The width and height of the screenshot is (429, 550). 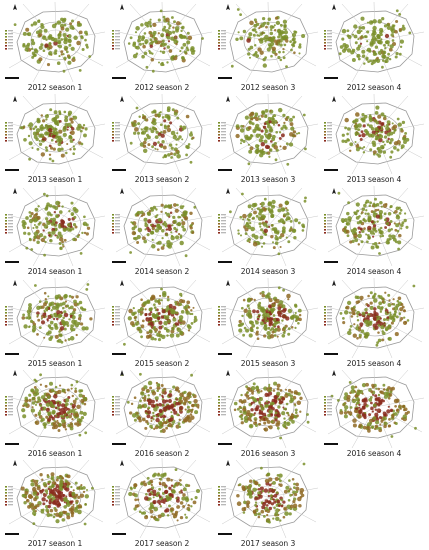 I want to click on legend-block, so click(x=9, y=316).